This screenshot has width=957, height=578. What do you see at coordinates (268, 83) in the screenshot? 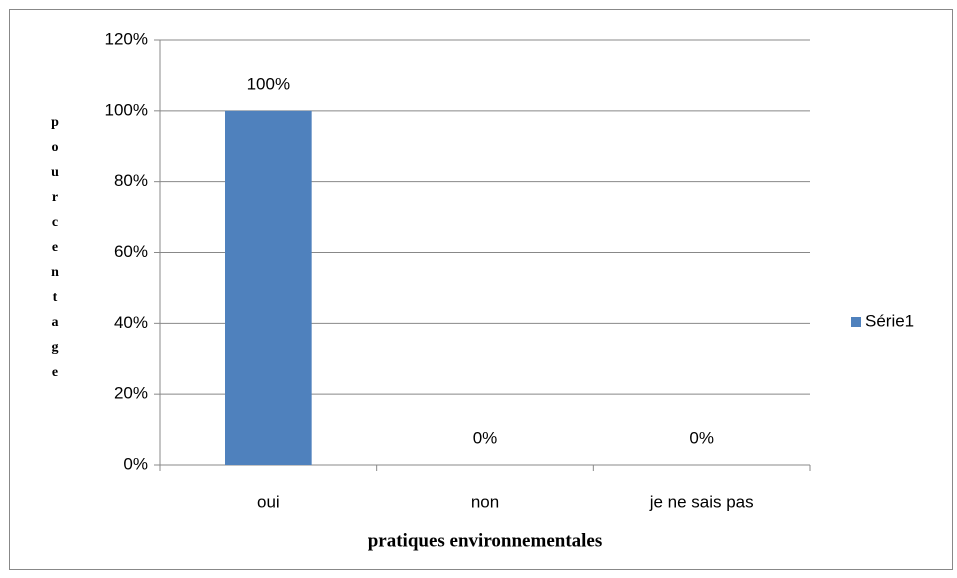
I see `data-label: 100%` at bounding box center [268, 83].